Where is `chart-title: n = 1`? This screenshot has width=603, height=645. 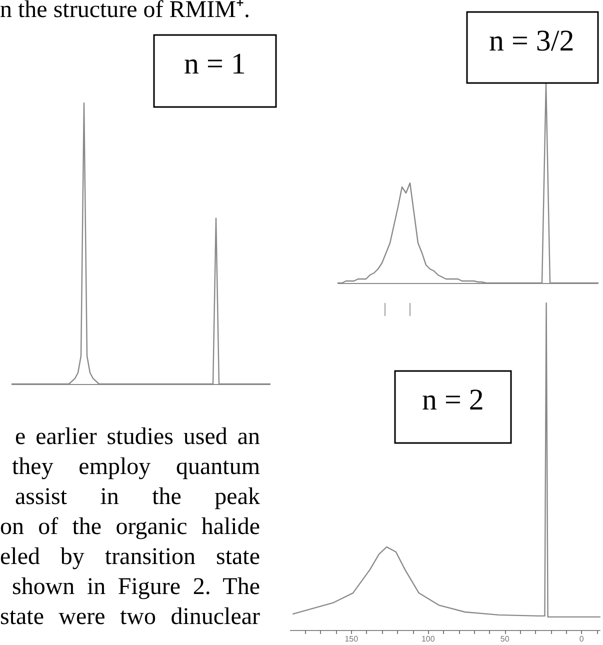 chart-title: n = 1 is located at coordinates (215, 64).